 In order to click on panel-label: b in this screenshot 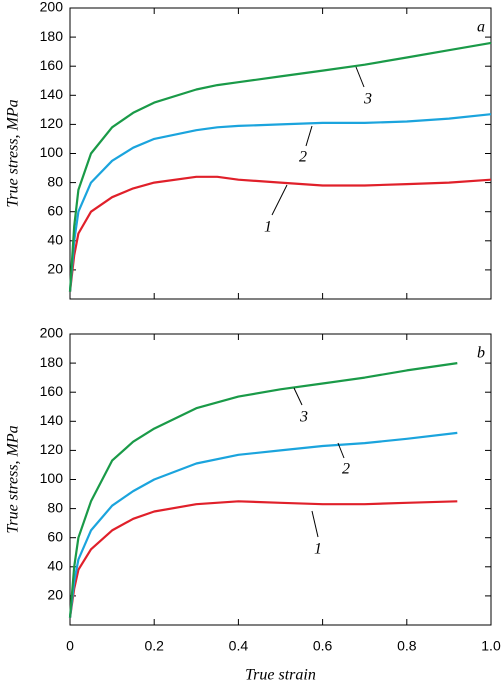, I will do `click(481, 353)`.